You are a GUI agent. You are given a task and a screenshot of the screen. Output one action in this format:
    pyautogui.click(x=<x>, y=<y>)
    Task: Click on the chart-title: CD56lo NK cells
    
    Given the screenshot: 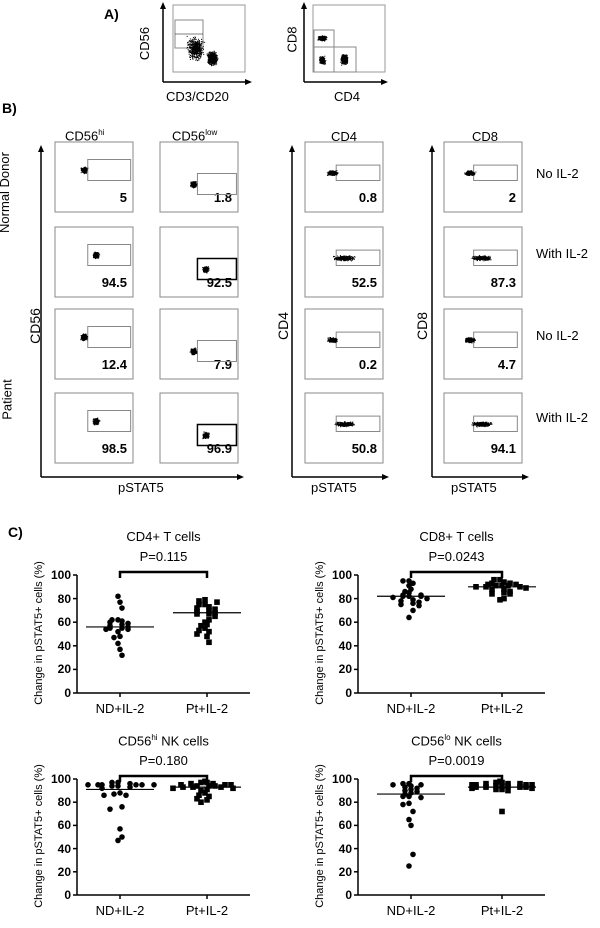 What is the action you would take?
    pyautogui.click(x=457, y=740)
    